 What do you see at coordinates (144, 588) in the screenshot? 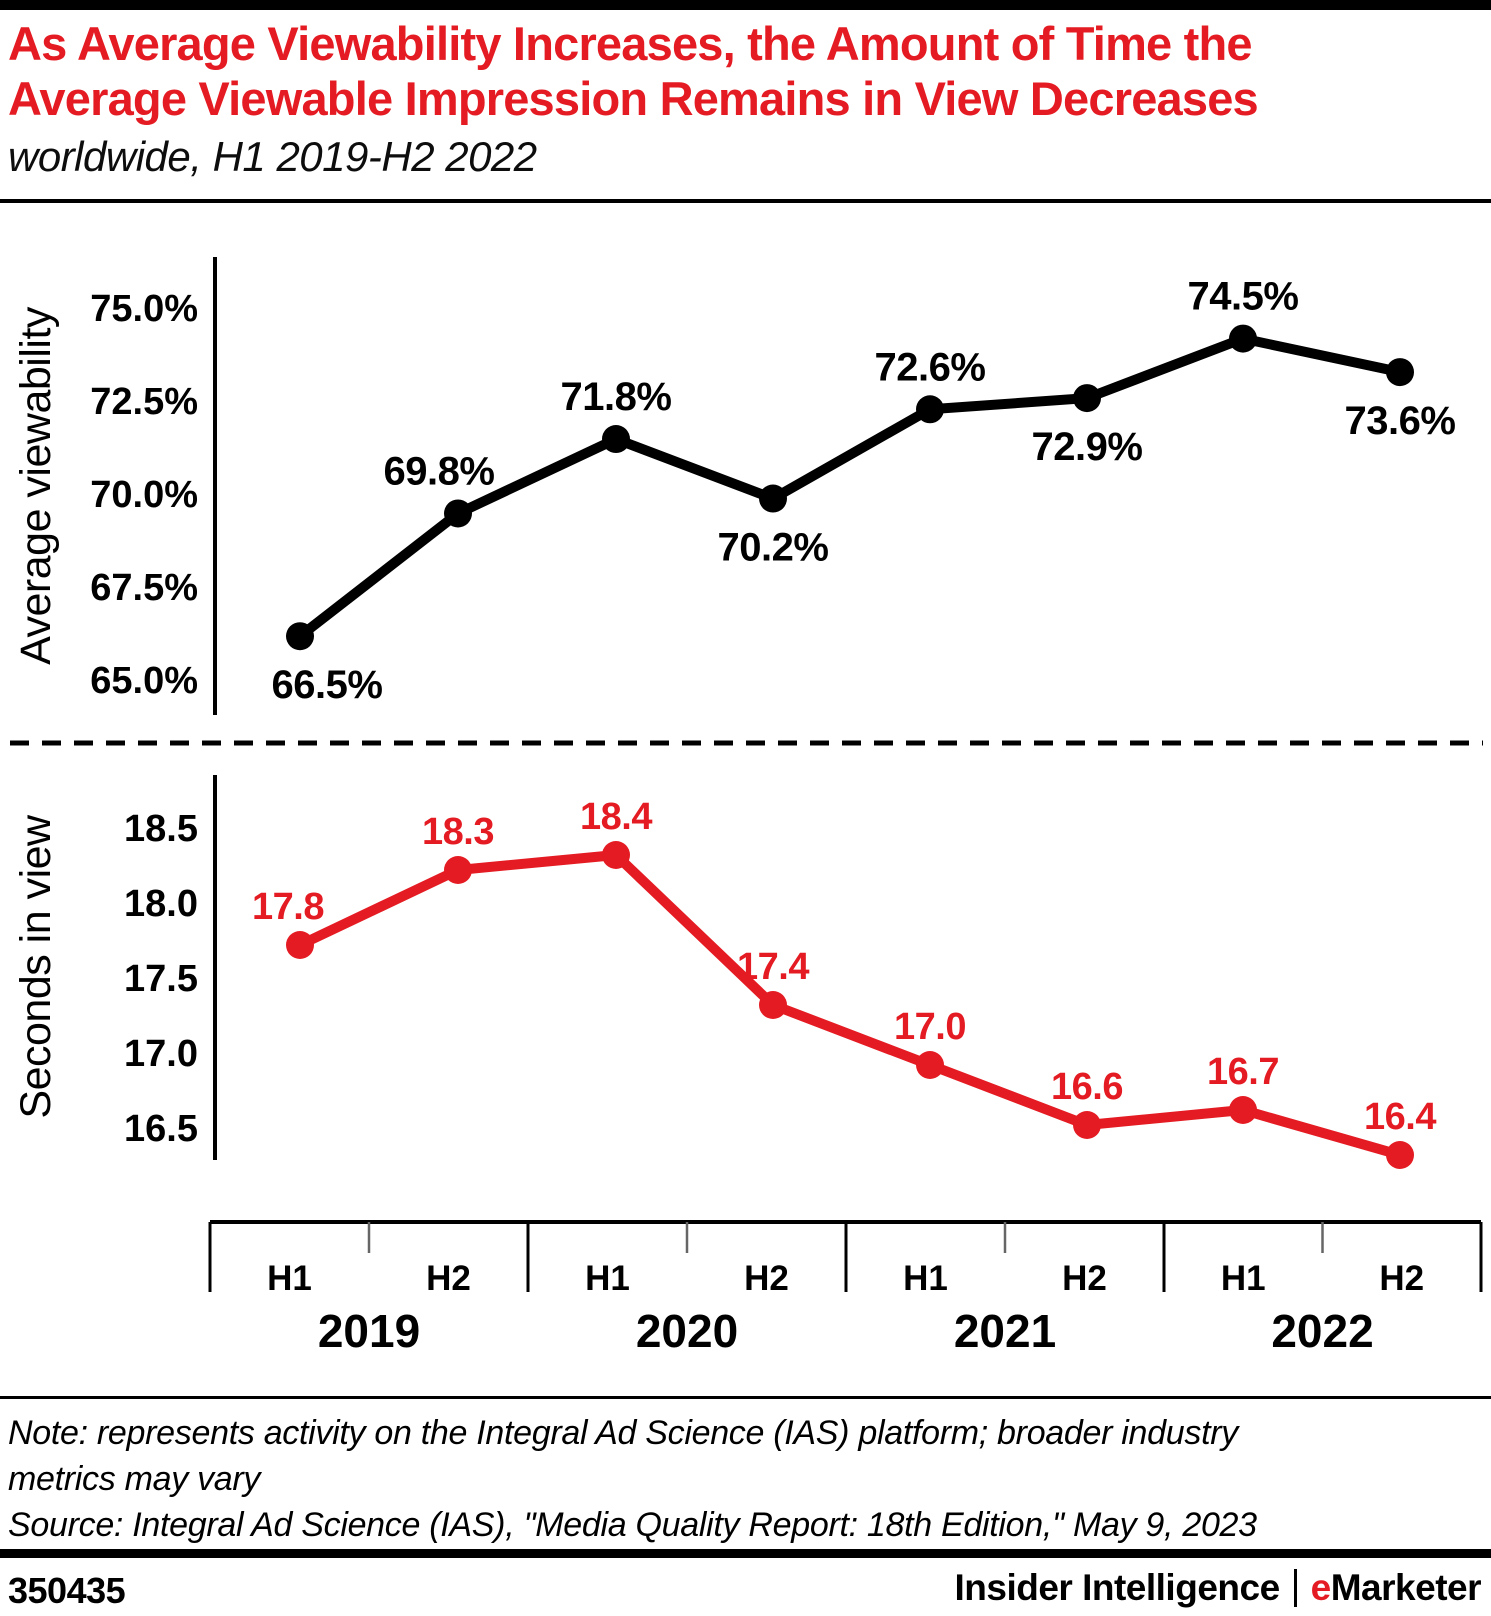
I see `average-viewability-y-tick: 67.5%` at bounding box center [144, 588].